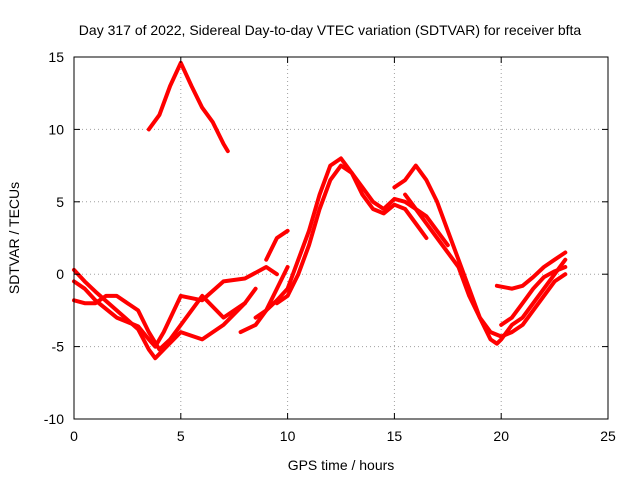  I want to click on y-axis-title: SDTVAR / TECUs, so click(14, 238).